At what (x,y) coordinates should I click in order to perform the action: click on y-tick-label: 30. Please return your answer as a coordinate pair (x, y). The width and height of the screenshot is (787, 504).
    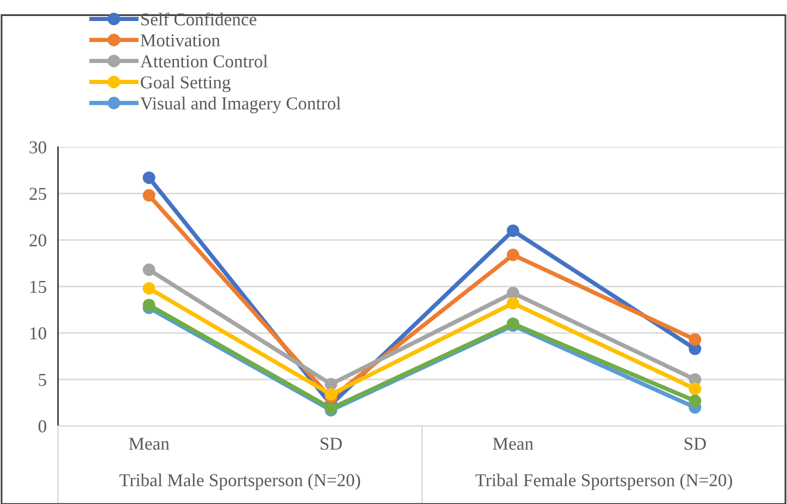
    Looking at the image, I should click on (38, 147).